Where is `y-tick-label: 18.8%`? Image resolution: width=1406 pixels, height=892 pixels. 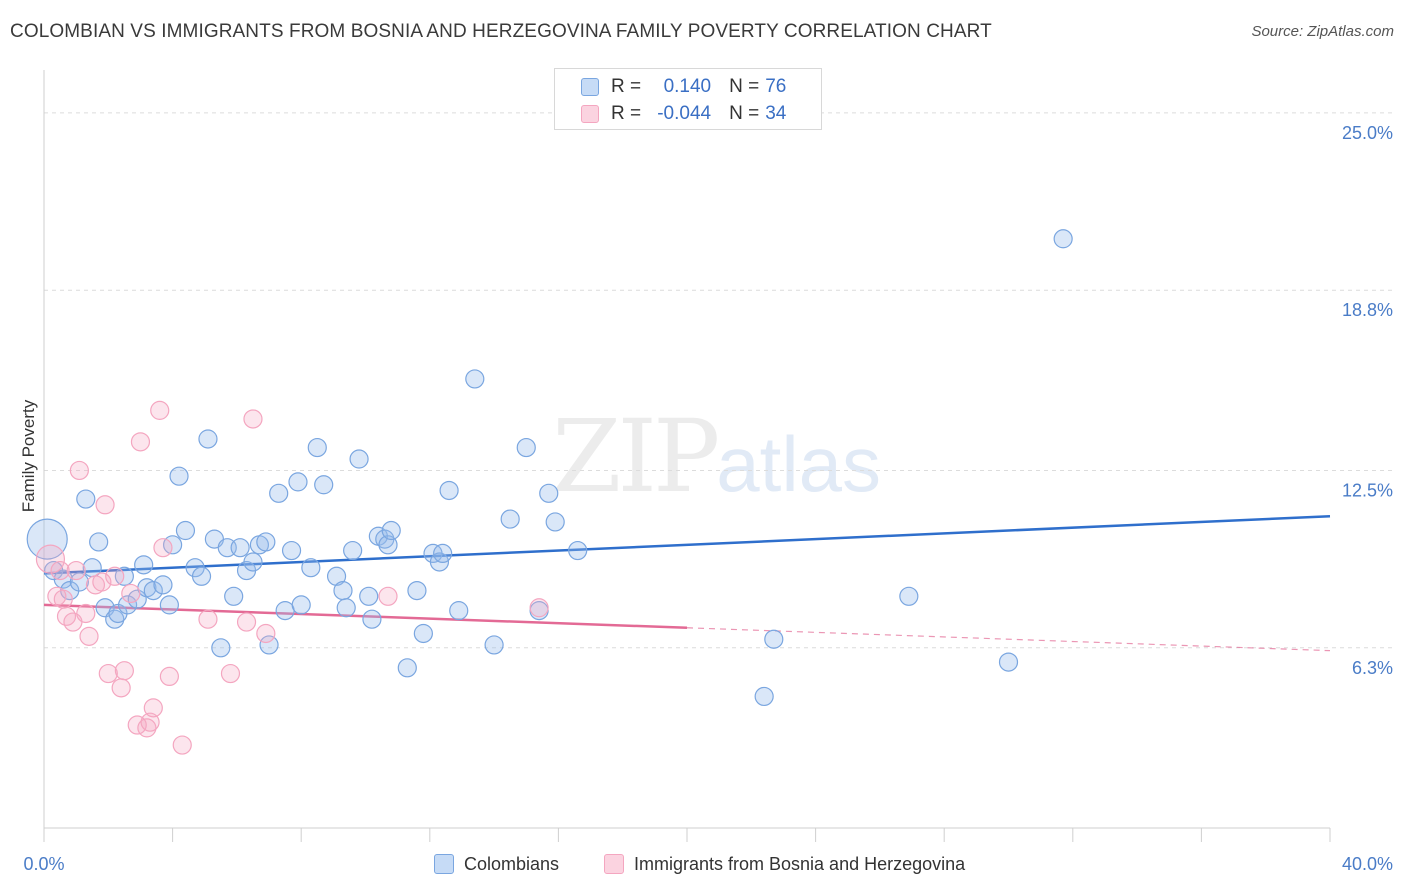 y-tick-label: 18.8% is located at coordinates (1367, 310).